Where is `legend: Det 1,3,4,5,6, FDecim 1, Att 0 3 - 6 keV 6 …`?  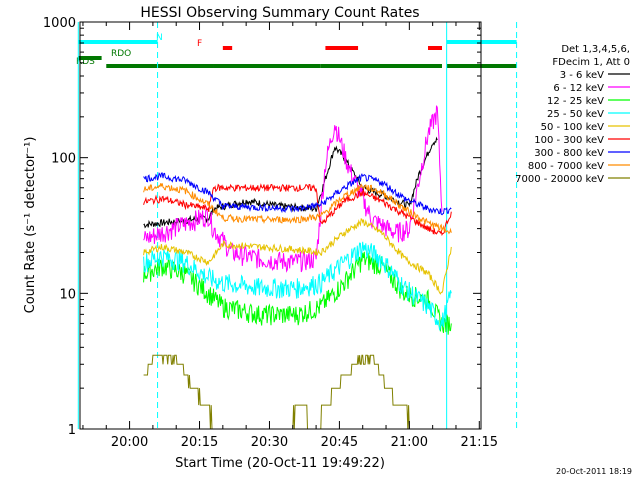
legend: Det 1,3,4,5,6, FDecim 1, Att 0 3 - 6 keV 6 … is located at coordinates (572, 114).